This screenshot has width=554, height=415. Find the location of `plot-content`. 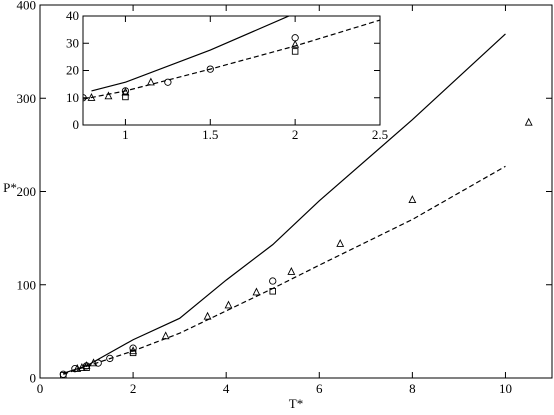

plot-content is located at coordinates (231, 59).